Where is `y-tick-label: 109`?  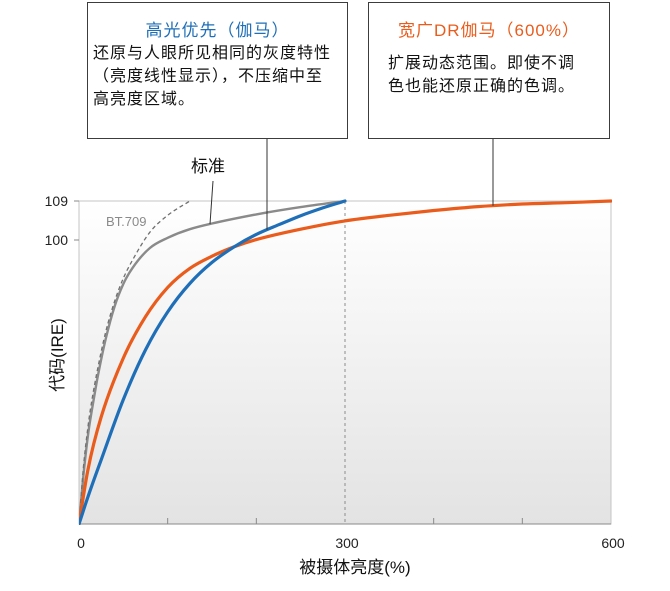
y-tick-label: 109 is located at coordinates (57, 201).